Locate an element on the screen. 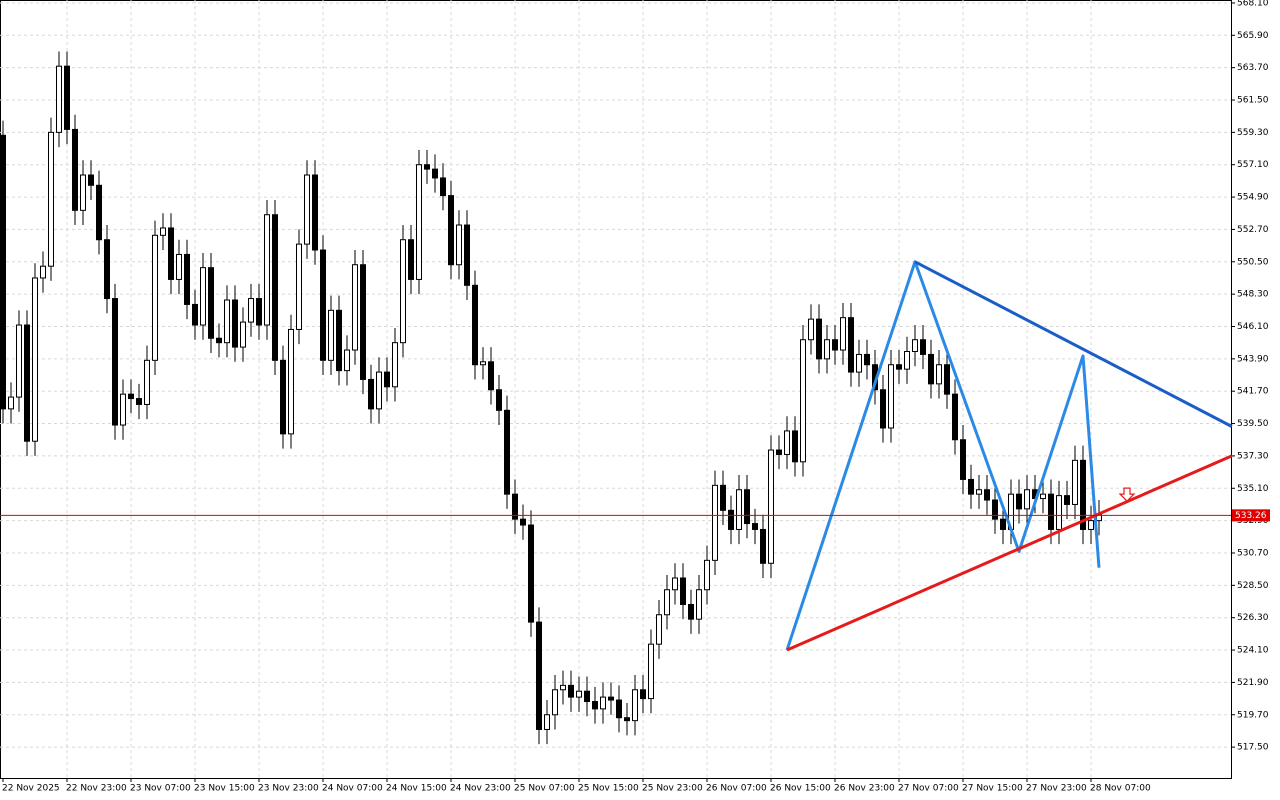  y-tick-label: 568.10 is located at coordinates (1253, 4).